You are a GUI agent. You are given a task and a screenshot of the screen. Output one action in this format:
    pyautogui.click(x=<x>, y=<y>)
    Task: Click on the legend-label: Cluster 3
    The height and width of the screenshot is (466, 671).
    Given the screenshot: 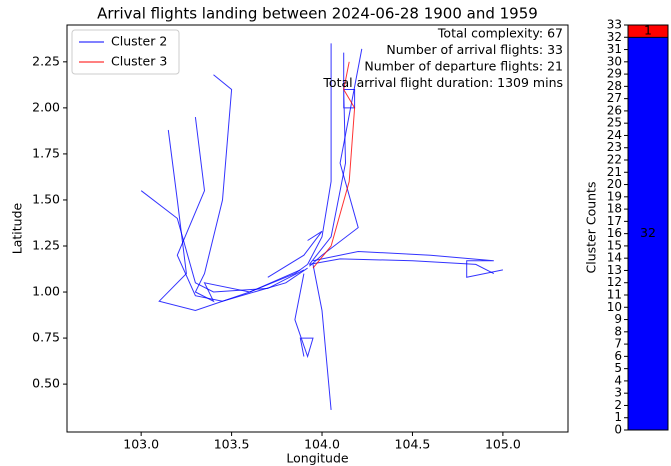 What is the action you would take?
    pyautogui.click(x=139, y=61)
    